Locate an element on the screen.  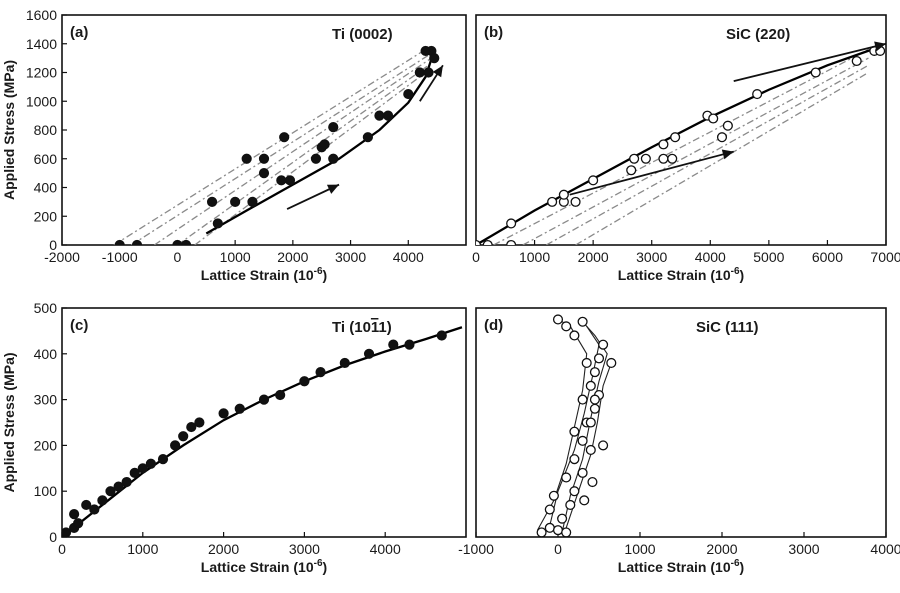
plot-area is located at coordinates (276, 145).